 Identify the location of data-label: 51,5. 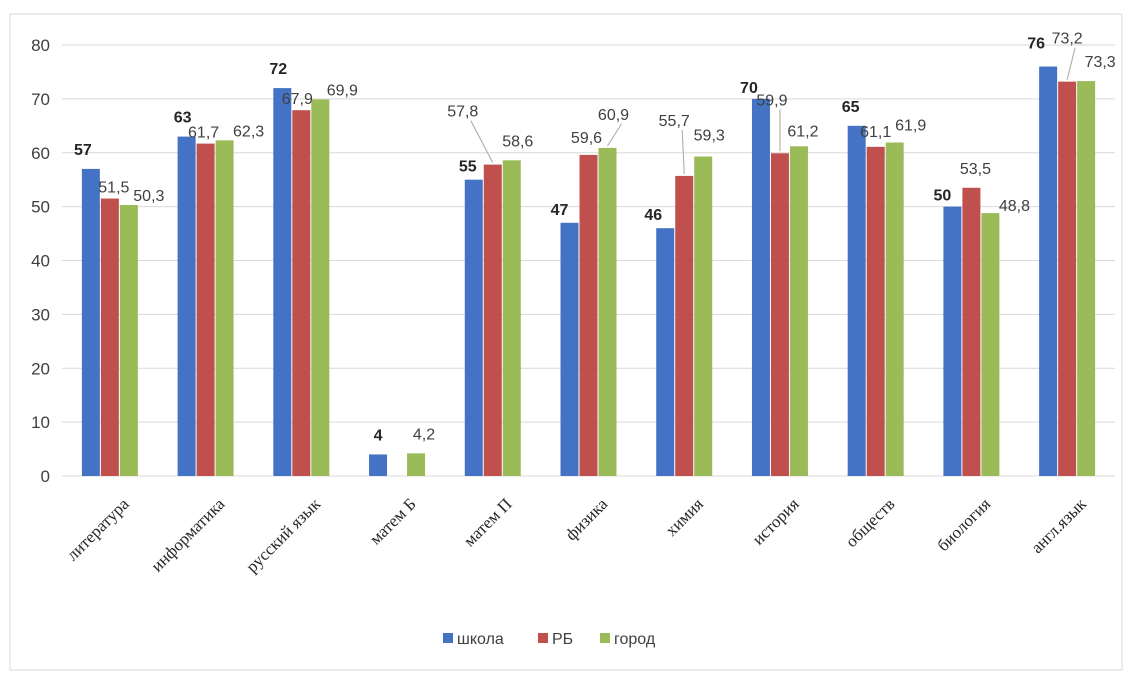
(113, 188).